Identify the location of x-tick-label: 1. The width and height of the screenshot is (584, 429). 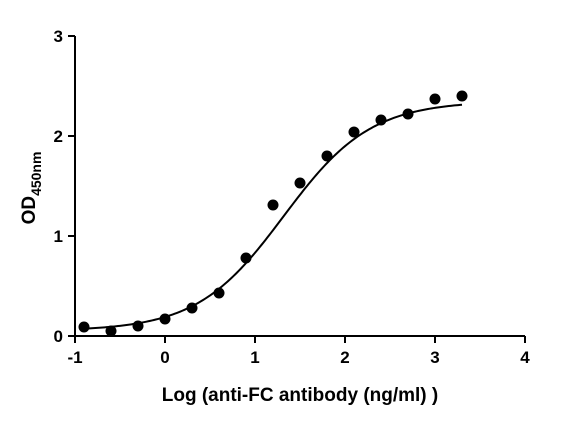
(254, 357).